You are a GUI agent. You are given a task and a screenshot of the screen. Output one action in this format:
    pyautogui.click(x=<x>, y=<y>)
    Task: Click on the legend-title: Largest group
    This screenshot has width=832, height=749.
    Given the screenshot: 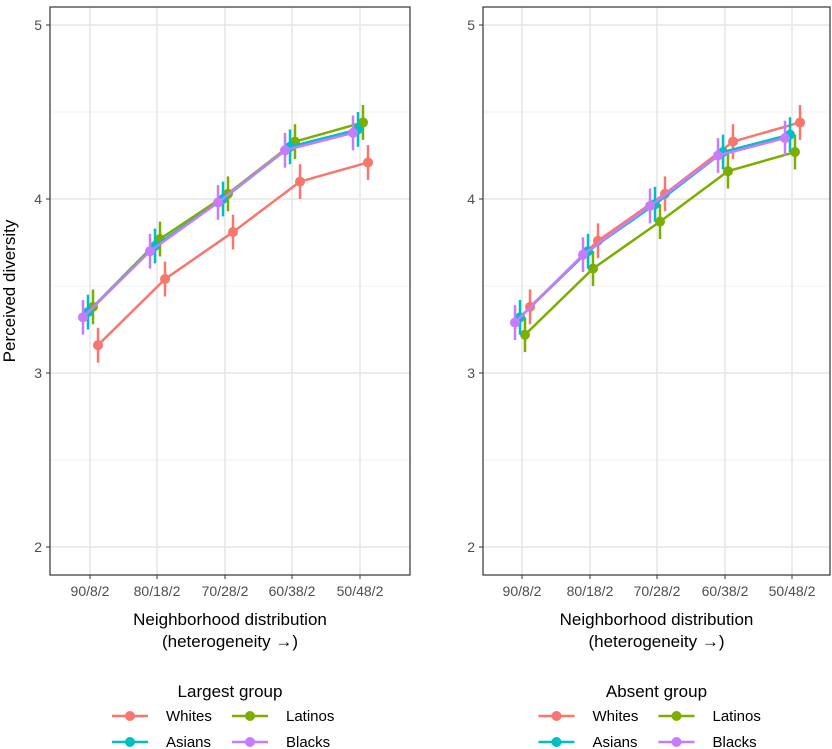 What is the action you would take?
    pyautogui.click(x=230, y=691)
    